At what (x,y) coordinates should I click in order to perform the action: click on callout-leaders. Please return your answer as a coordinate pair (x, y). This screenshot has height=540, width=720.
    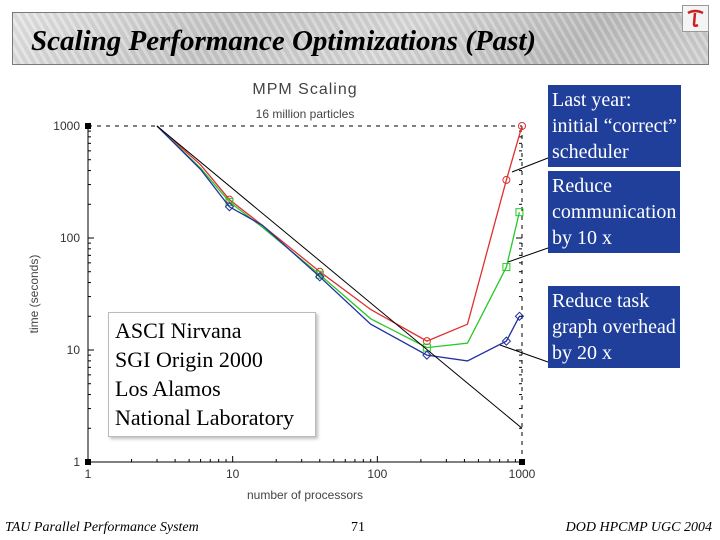
    Looking at the image, I should click on (524, 260).